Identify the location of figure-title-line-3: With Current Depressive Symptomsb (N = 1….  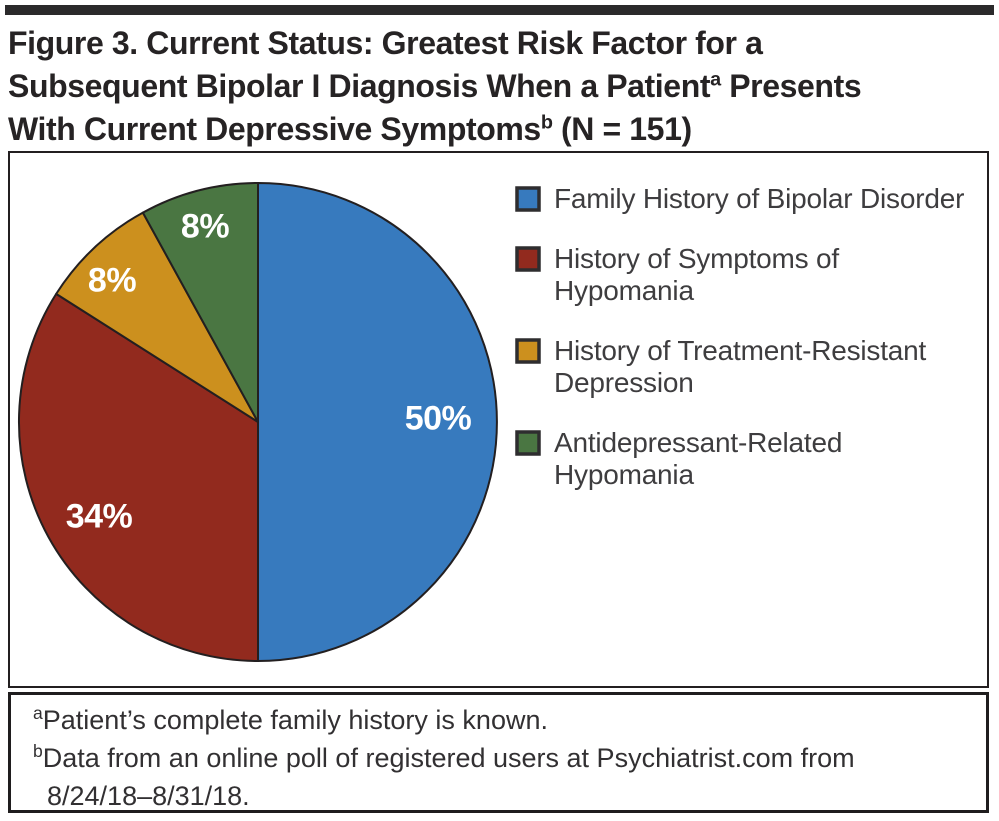
(501, 129).